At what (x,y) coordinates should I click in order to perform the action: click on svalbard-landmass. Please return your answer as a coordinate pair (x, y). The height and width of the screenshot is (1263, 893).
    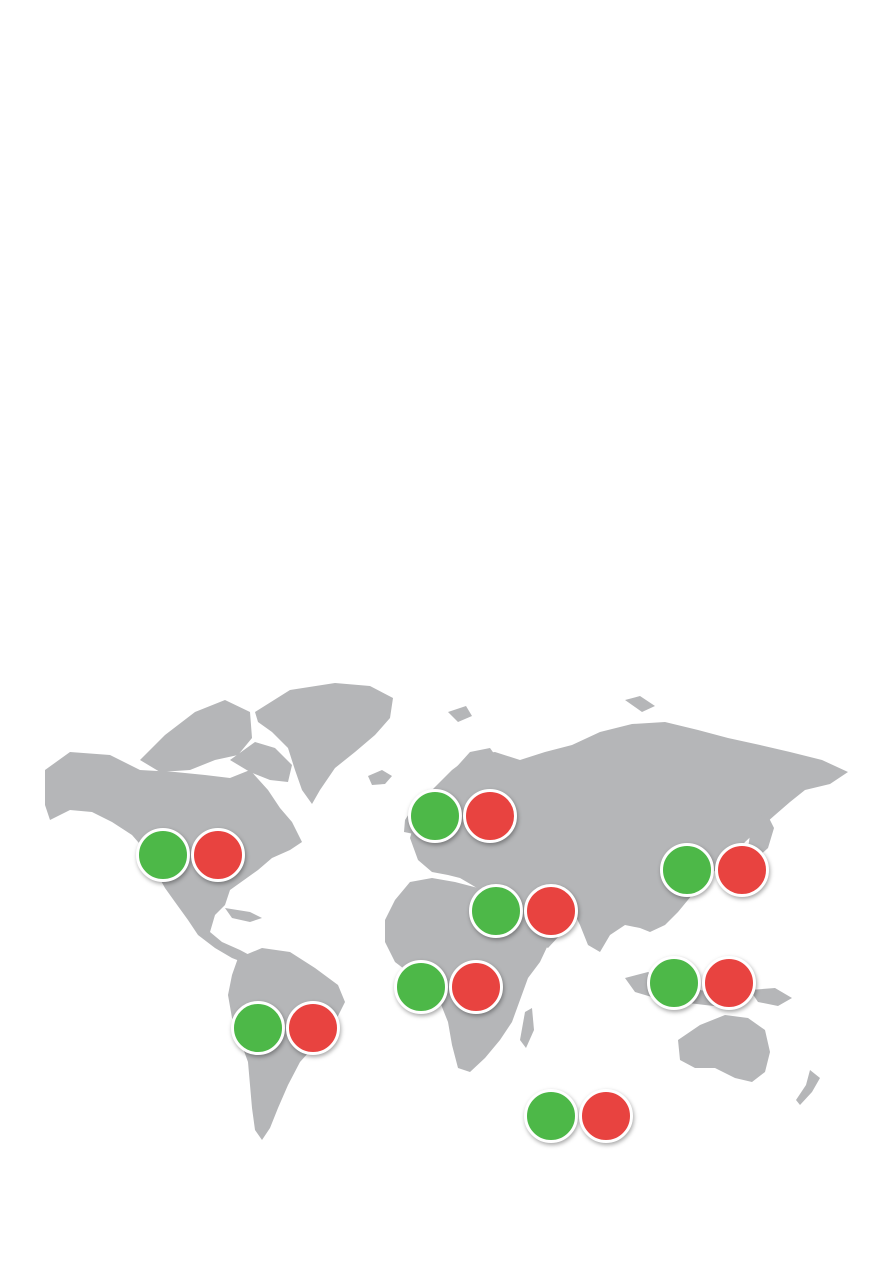
    Looking at the image, I should click on (460, 714).